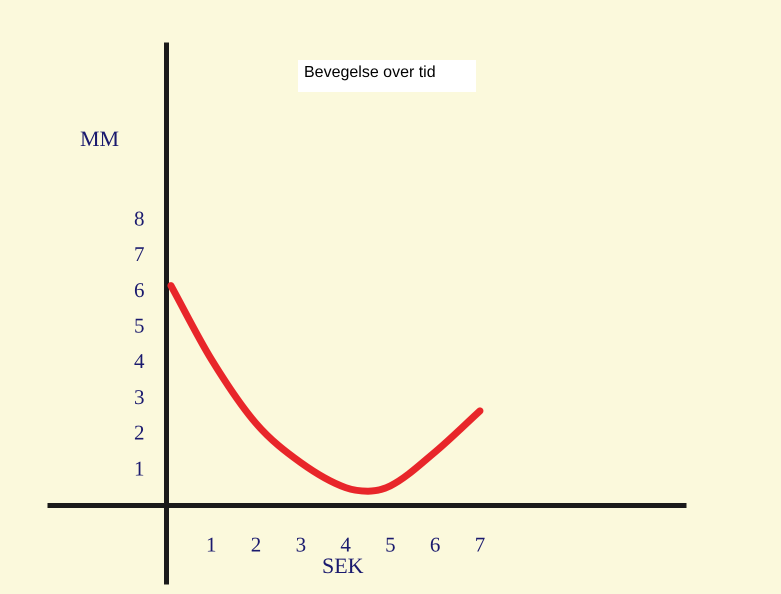 Image resolution: width=781 pixels, height=594 pixels. Describe the element at coordinates (139, 326) in the screenshot. I see `y-tick-label: 5` at that location.